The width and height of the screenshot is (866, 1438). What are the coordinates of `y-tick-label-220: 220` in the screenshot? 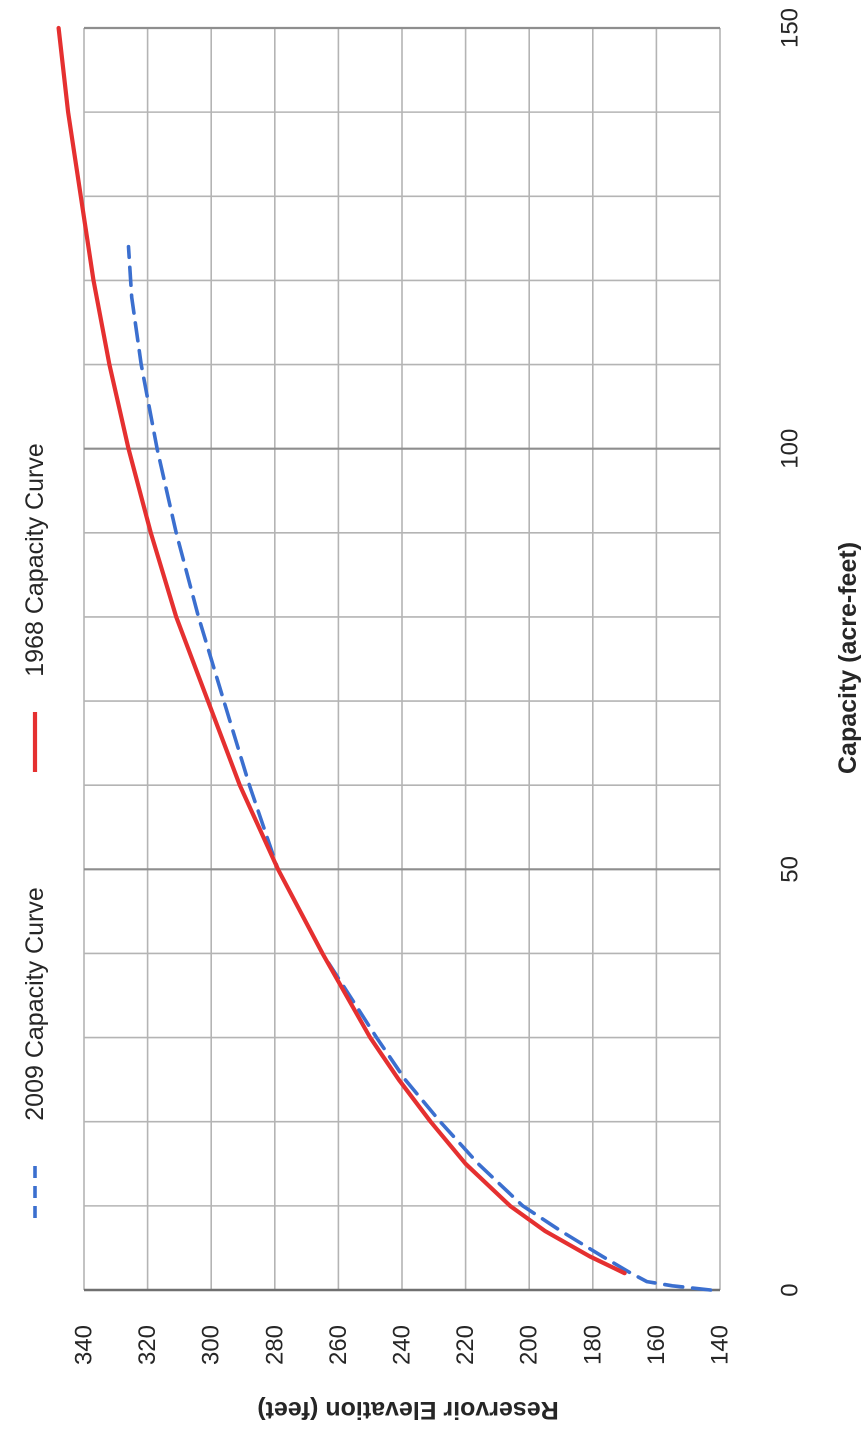 It's located at (465, 1345).